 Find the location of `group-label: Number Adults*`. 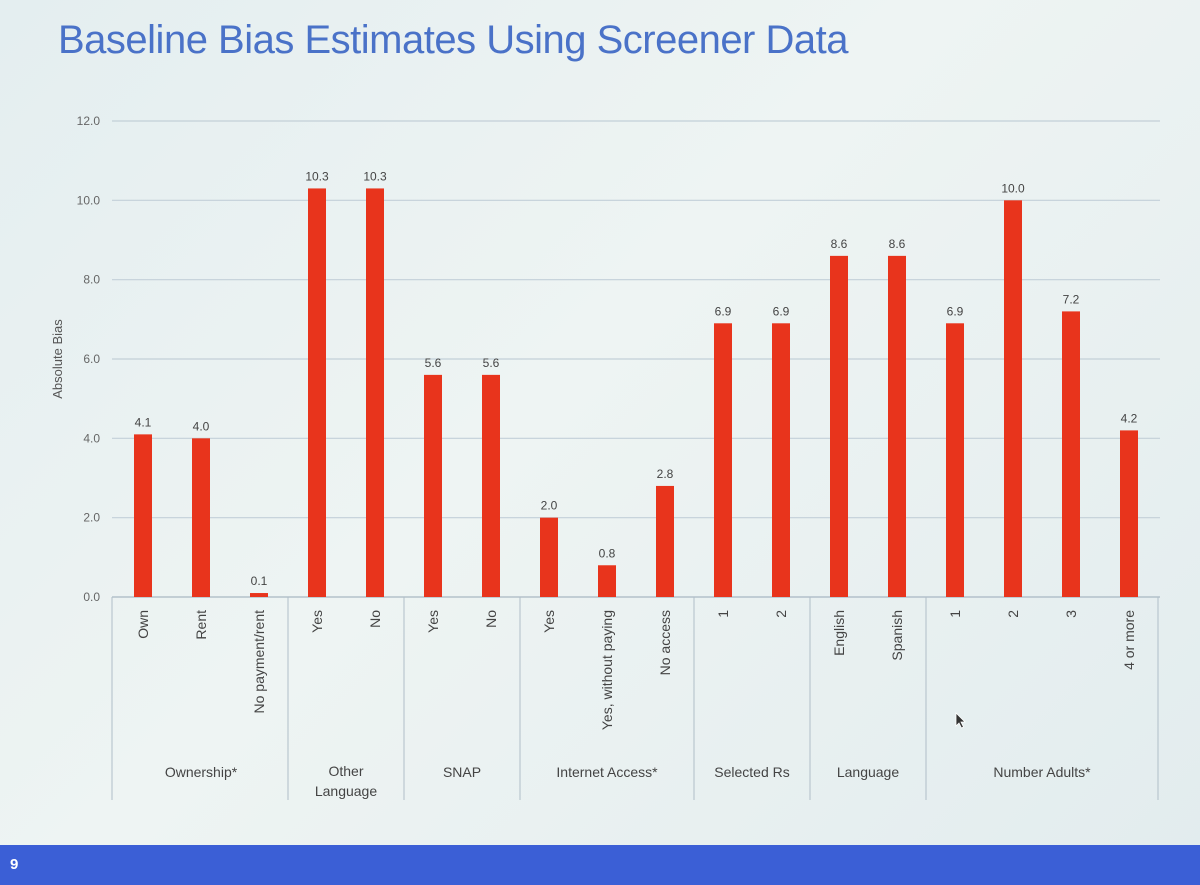

group-label: Number Adults* is located at coordinates (1042, 772).